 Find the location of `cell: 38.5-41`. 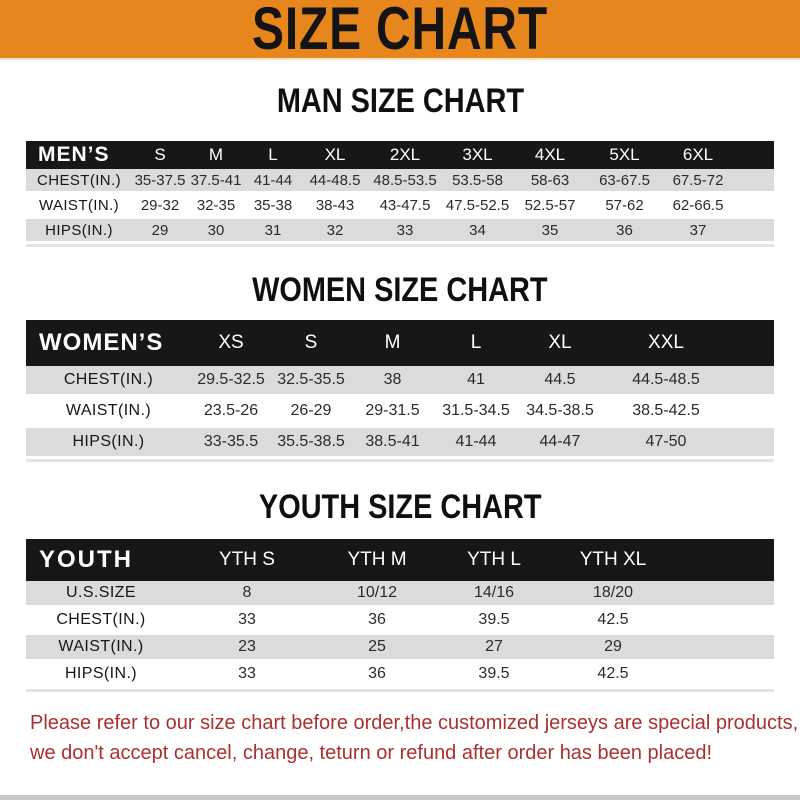

cell: 38.5-41 is located at coordinates (392, 443).